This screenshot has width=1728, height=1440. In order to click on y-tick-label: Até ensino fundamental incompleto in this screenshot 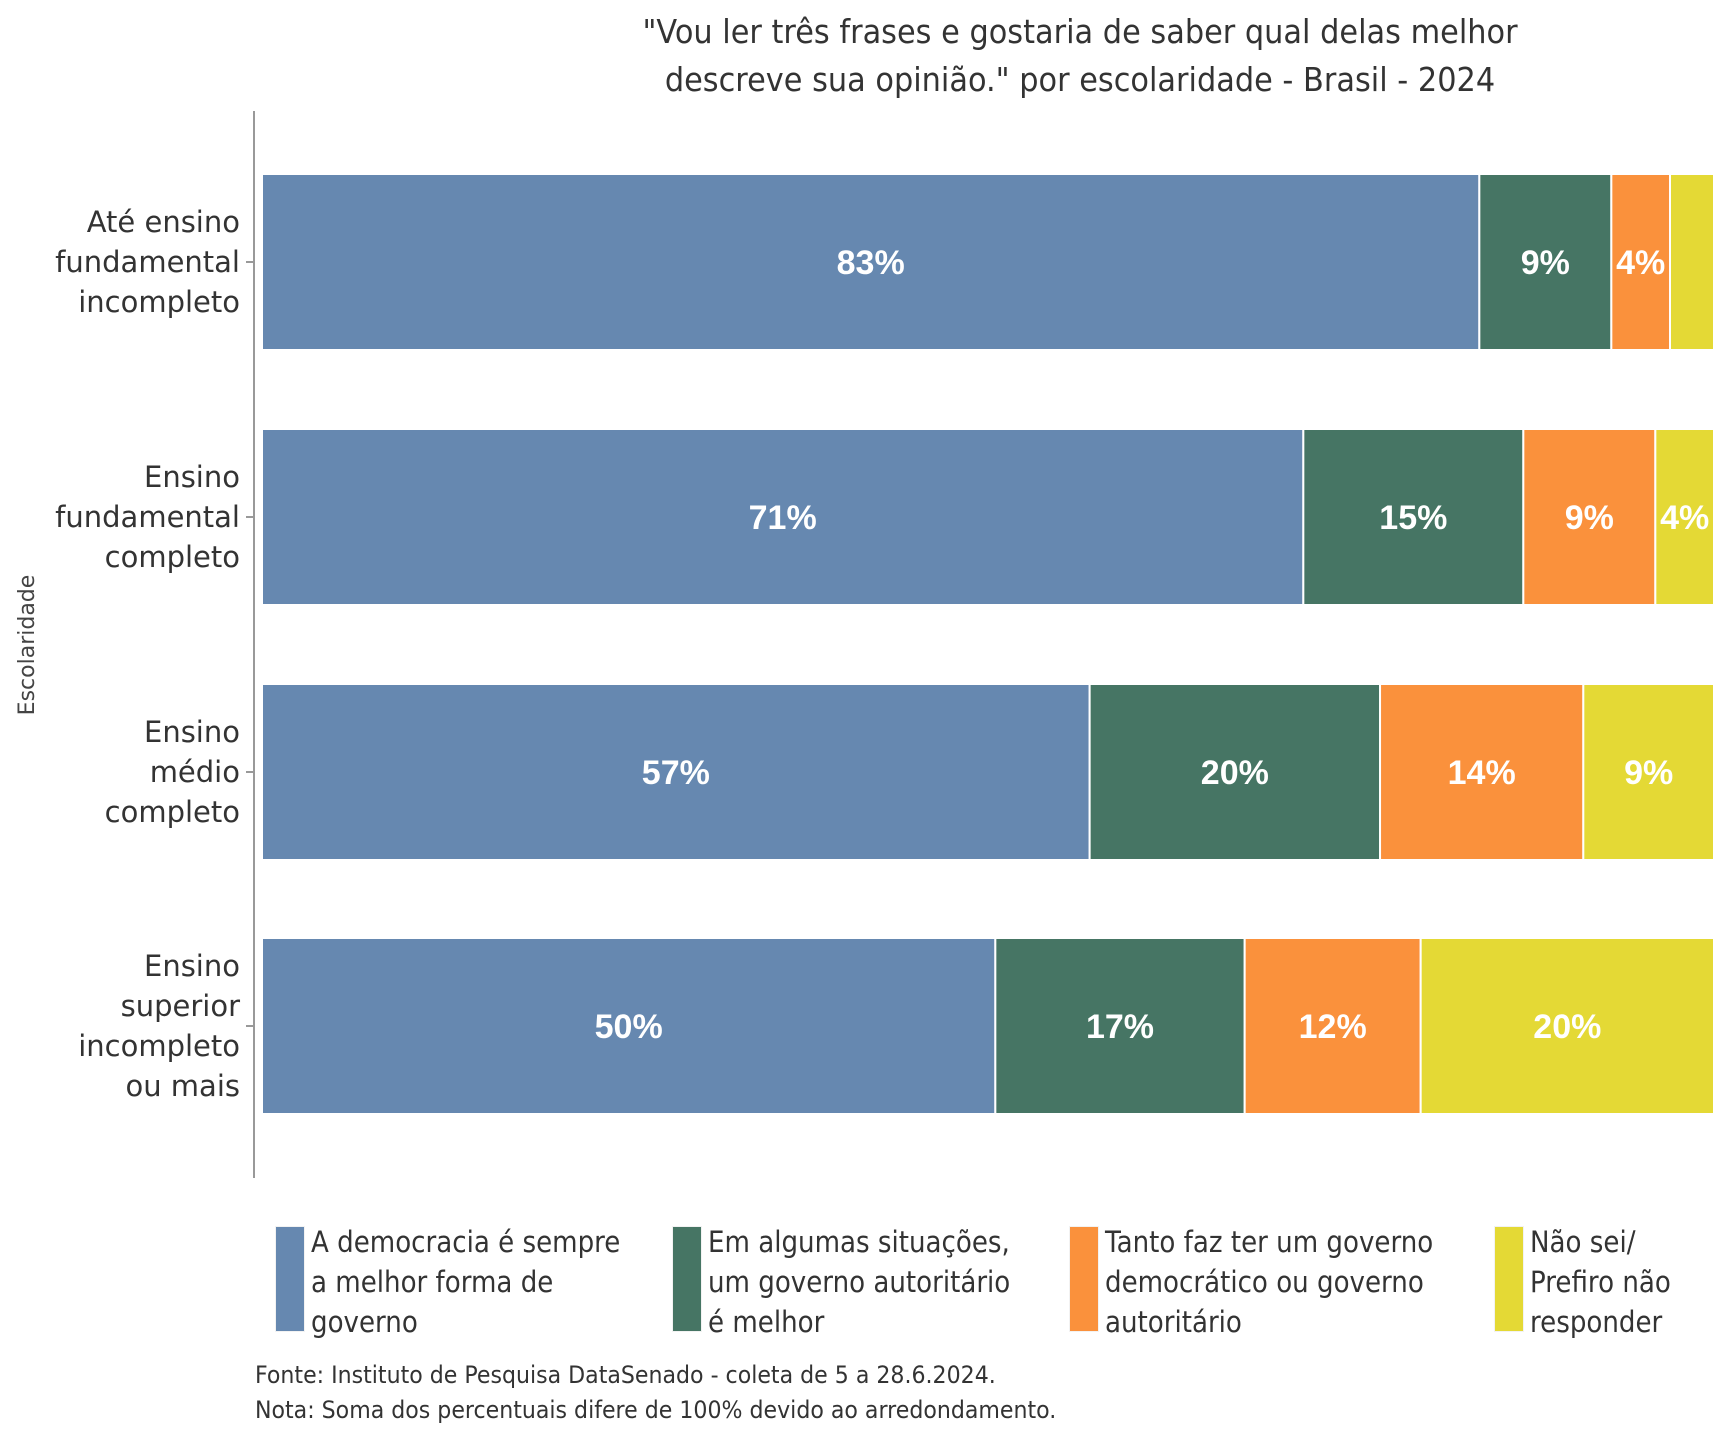, I will do `click(147, 262)`.